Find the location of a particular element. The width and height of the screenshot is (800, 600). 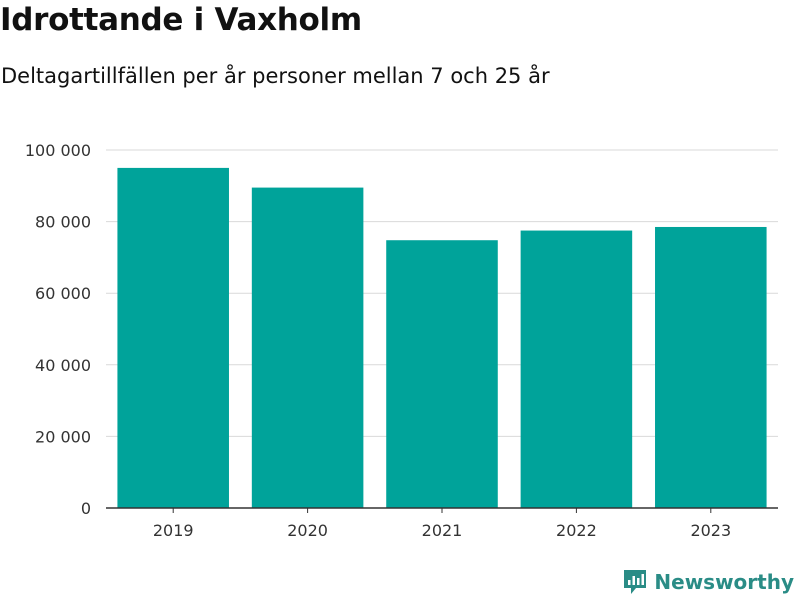

x-tick-label: 2023 is located at coordinates (710, 530).